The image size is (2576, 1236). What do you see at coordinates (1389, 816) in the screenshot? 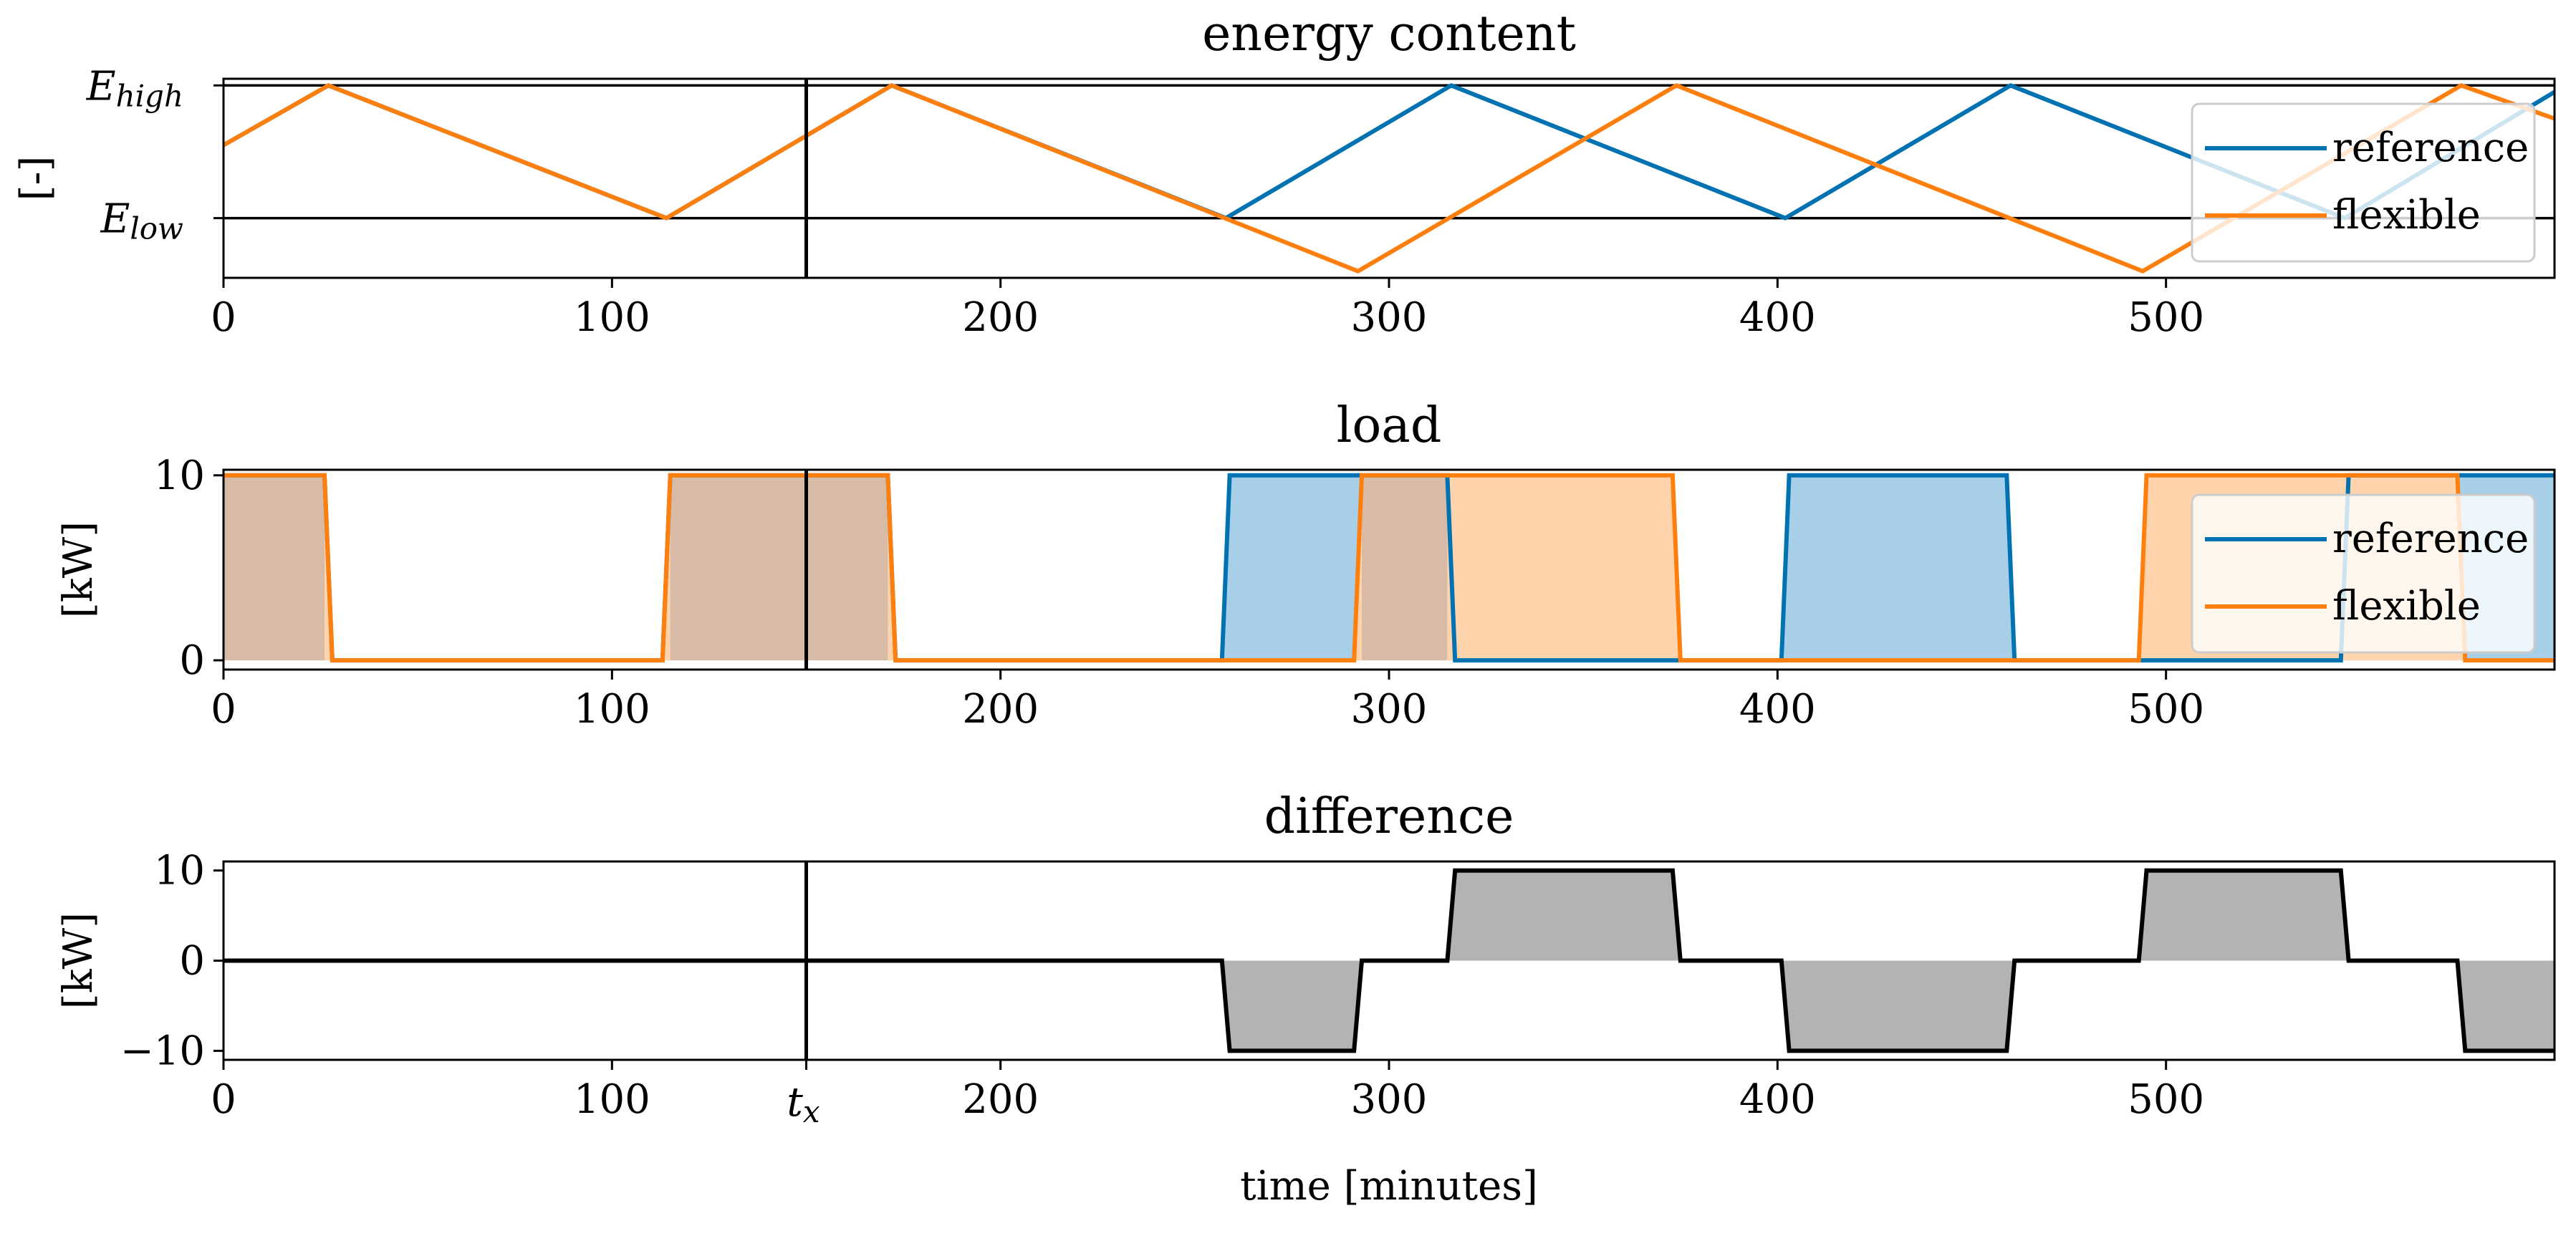
I see `chart-title: difference` at bounding box center [1389, 816].